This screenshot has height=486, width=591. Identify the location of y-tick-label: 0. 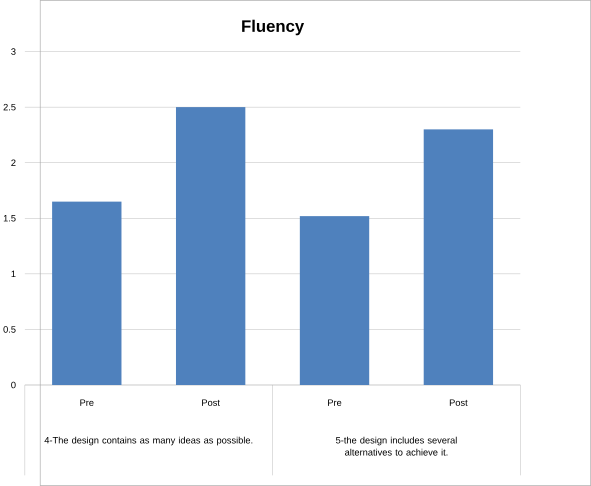
(13, 385).